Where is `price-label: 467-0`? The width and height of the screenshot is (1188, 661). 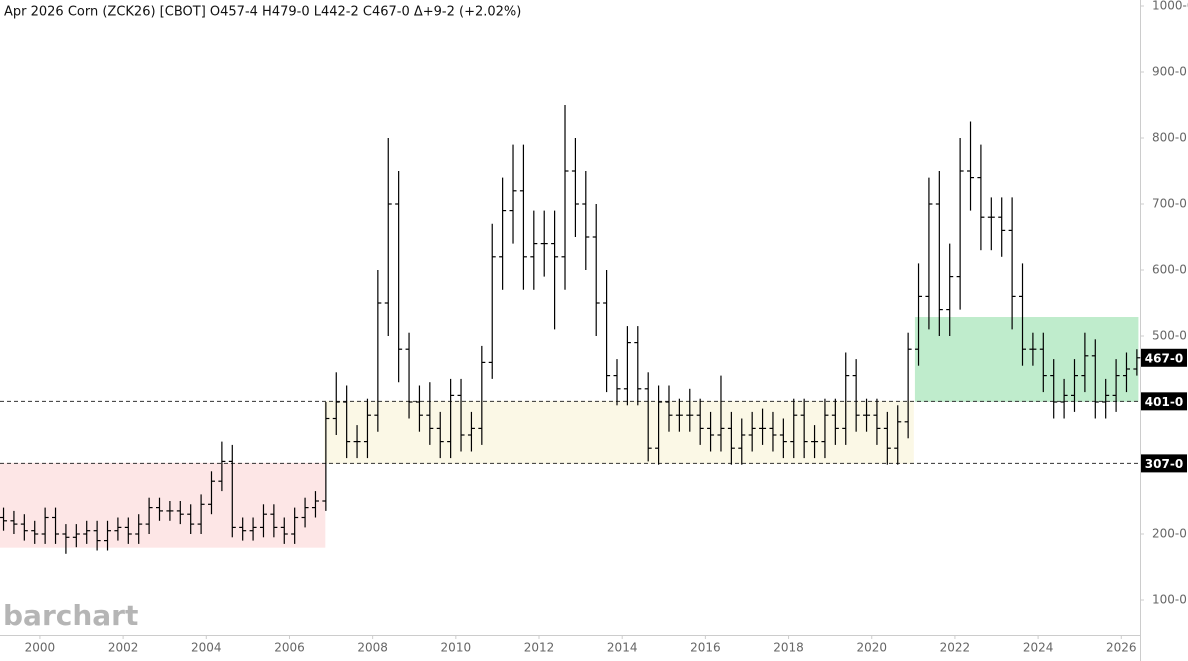 price-label: 467-0 is located at coordinates (1164, 358).